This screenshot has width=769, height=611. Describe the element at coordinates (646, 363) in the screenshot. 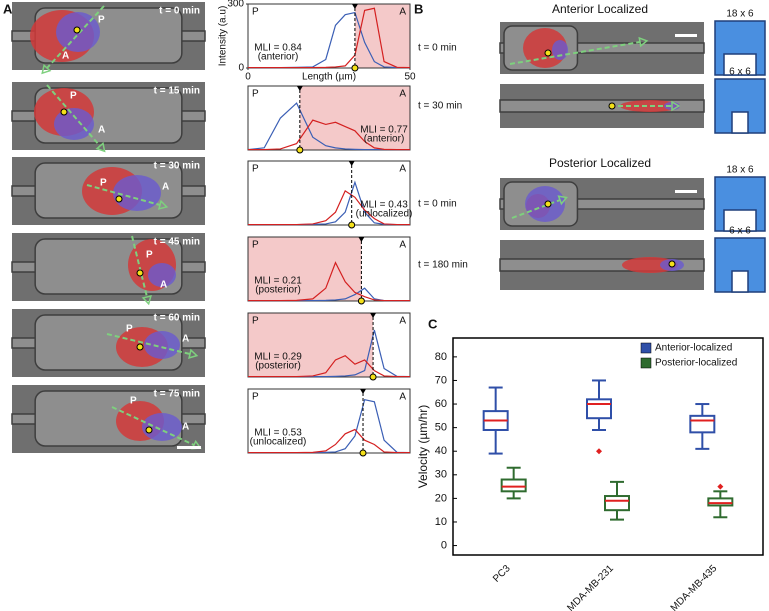

I see `legend-swatch` at that location.